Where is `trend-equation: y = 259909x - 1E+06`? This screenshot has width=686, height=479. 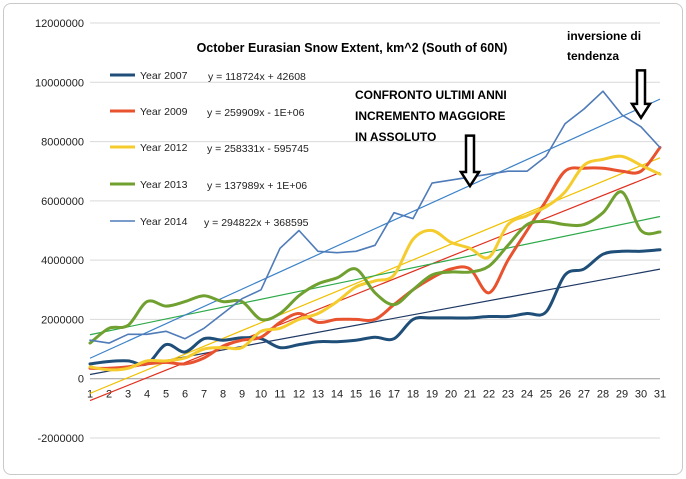
trend-equation: y = 259909x - 1E+06 is located at coordinates (256, 113).